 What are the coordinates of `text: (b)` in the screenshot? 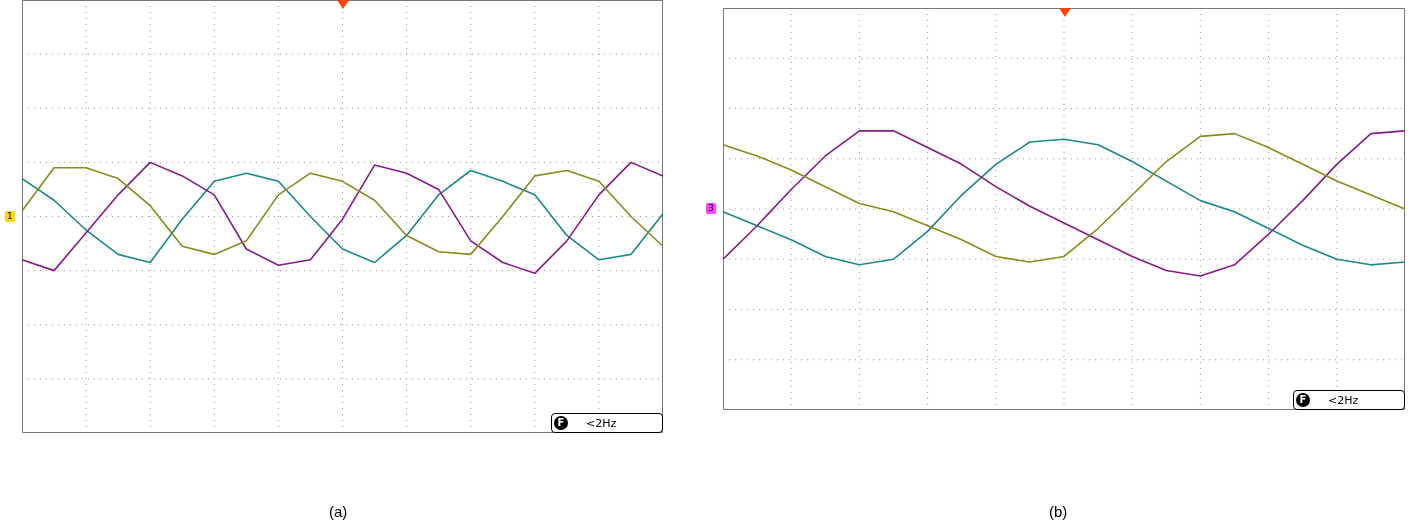 It's located at (1058, 511).